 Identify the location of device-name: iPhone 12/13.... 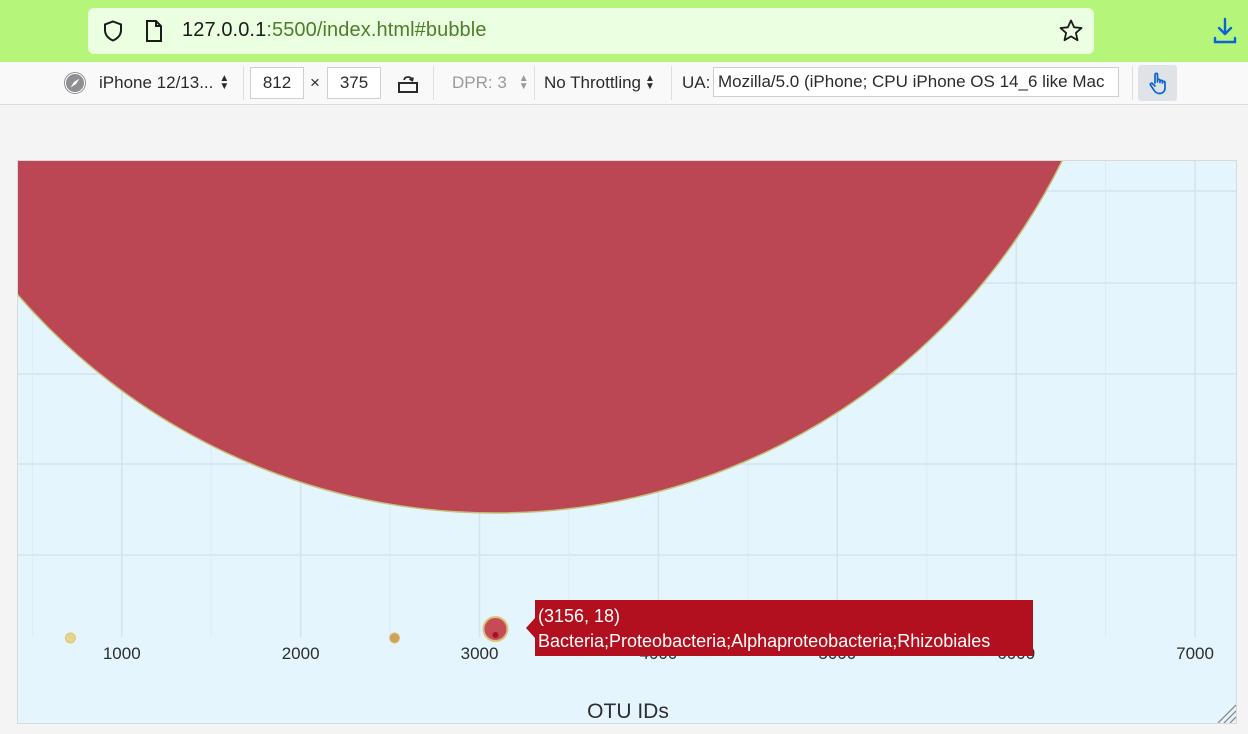
(156, 82).